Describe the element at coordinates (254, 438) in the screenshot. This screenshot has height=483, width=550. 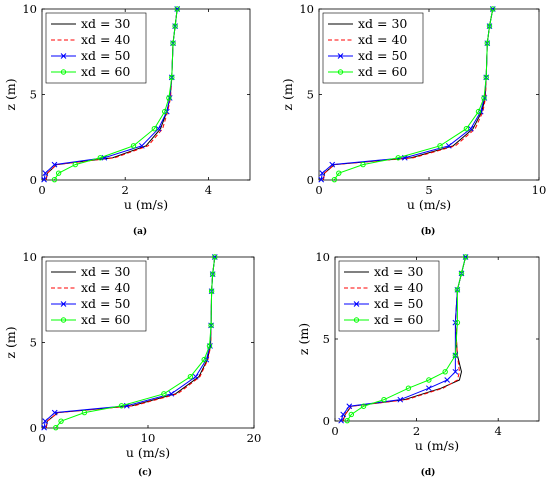
I see `x-tick-label: 20` at that location.